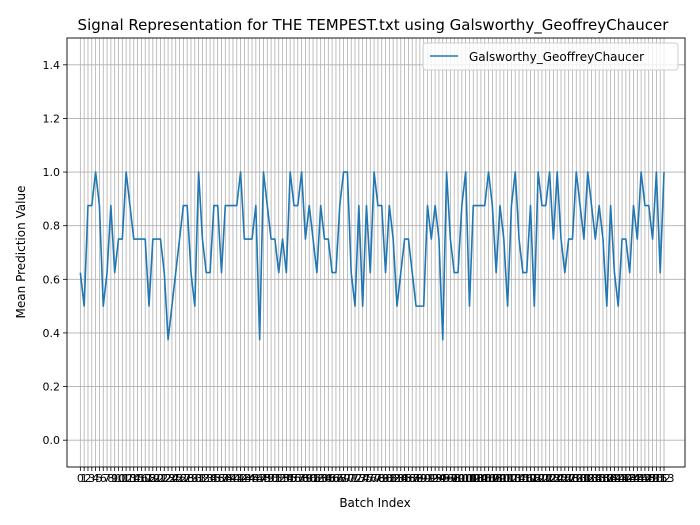 The image size is (700, 525). Describe the element at coordinates (134, 478) in the screenshot. I see `x-tick-label: 14` at that location.